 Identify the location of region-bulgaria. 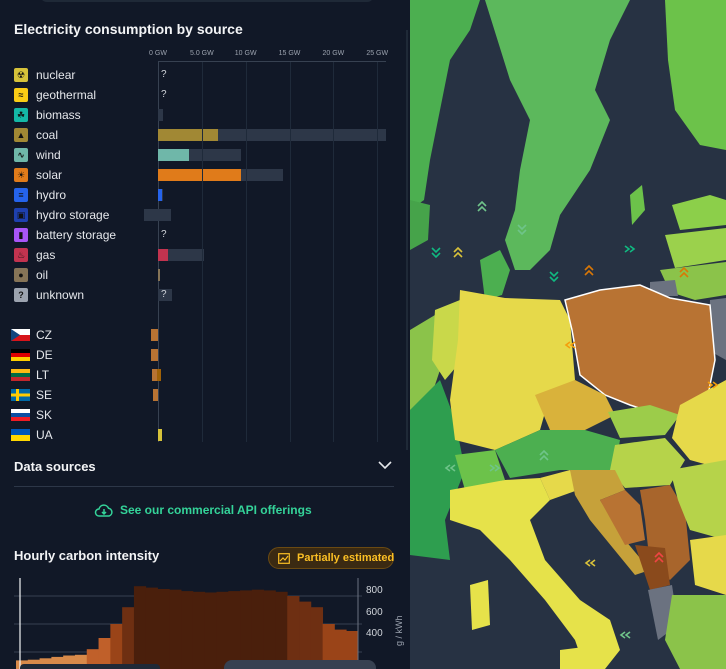
(708, 565).